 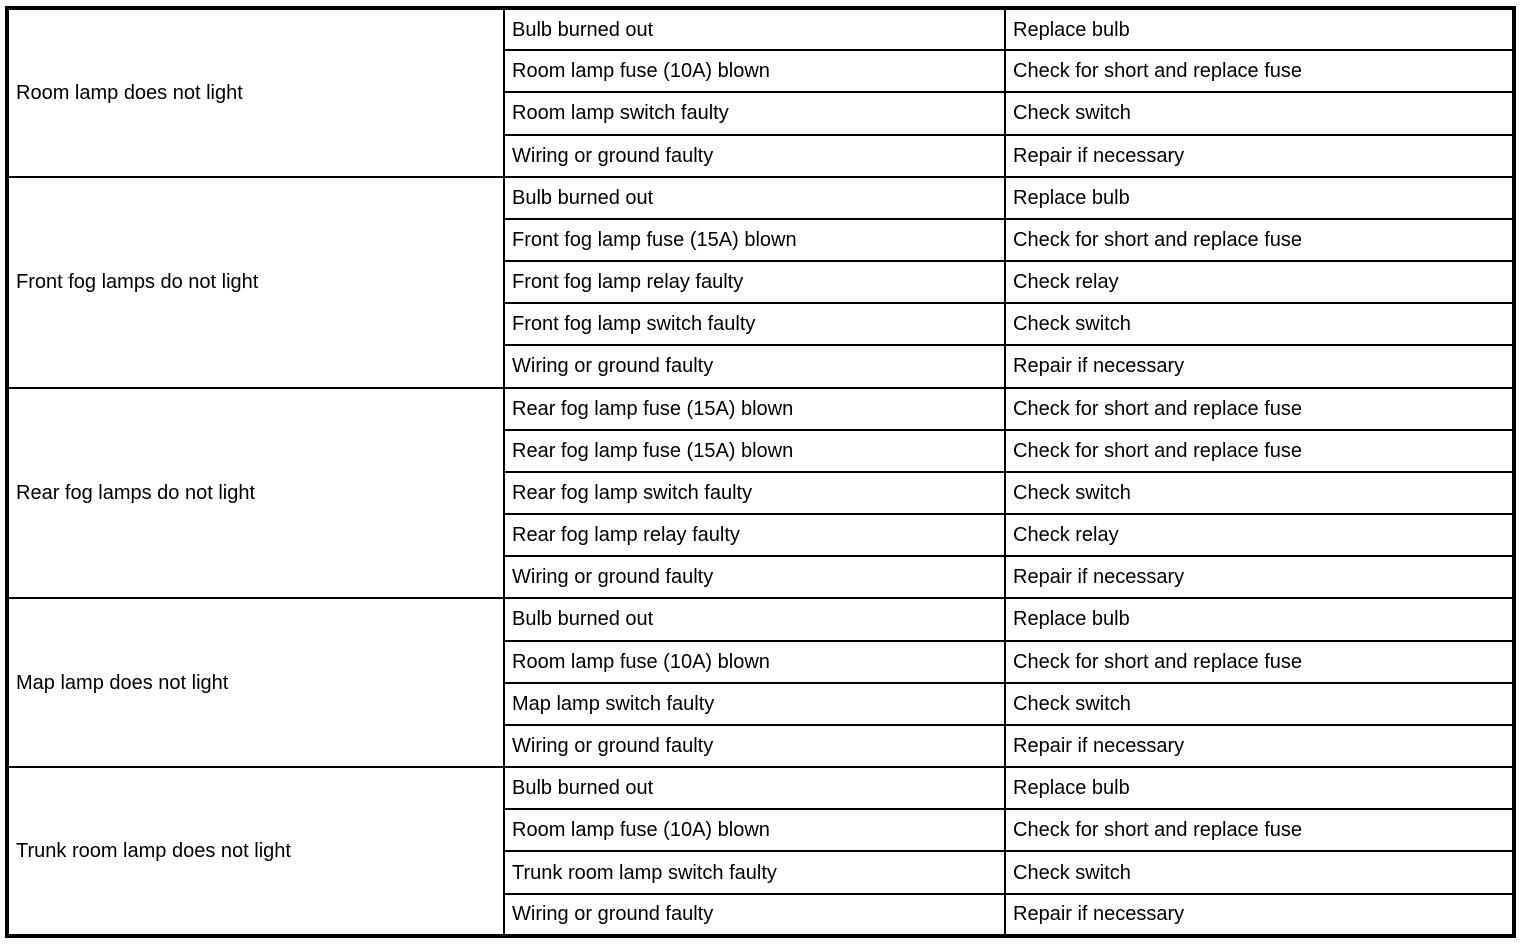 I want to click on symptom-cell: Room lamp does not light, so click(x=255, y=92).